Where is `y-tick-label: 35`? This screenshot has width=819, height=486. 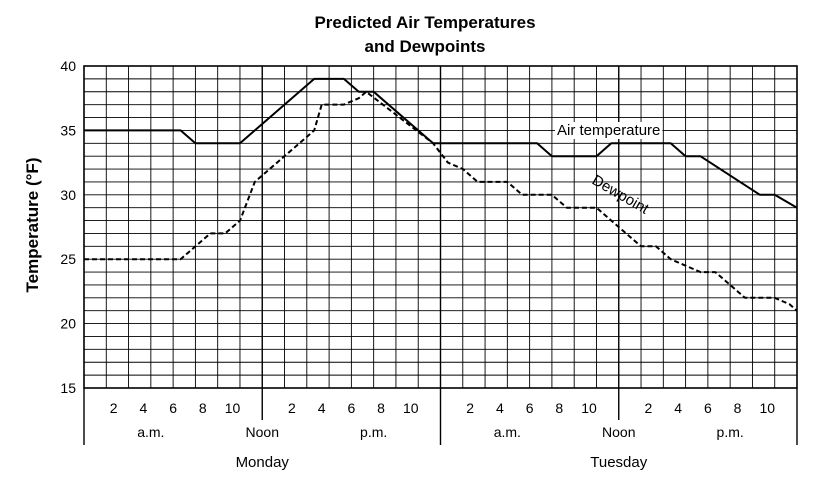 y-tick-label: 35 is located at coordinates (68, 130).